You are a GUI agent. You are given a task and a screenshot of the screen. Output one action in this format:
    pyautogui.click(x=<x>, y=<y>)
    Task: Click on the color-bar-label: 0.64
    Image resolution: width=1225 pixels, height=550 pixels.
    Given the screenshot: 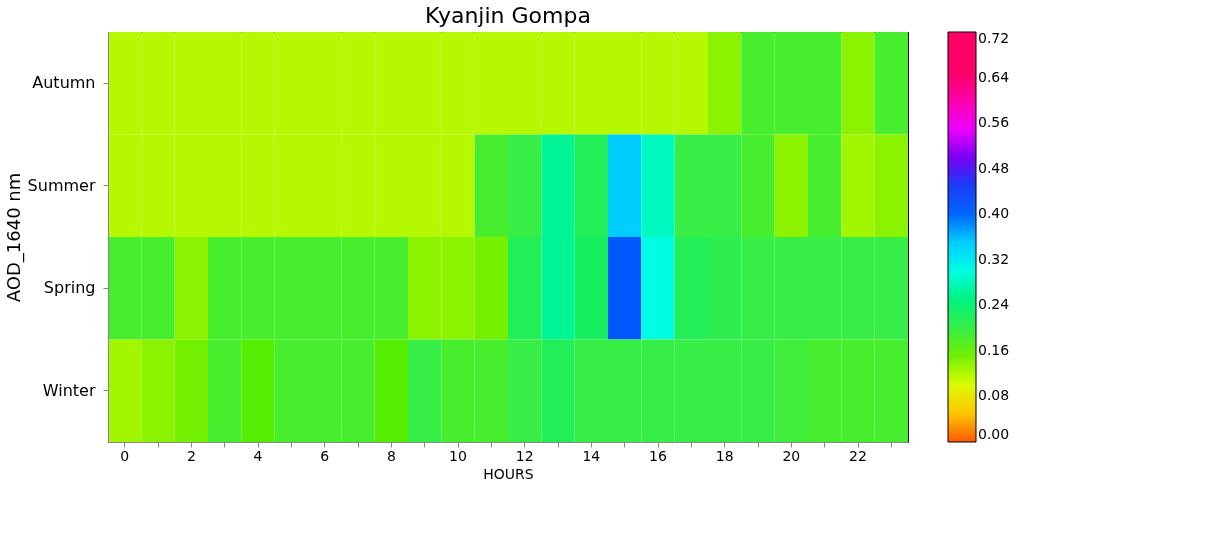 What is the action you would take?
    pyautogui.click(x=994, y=76)
    